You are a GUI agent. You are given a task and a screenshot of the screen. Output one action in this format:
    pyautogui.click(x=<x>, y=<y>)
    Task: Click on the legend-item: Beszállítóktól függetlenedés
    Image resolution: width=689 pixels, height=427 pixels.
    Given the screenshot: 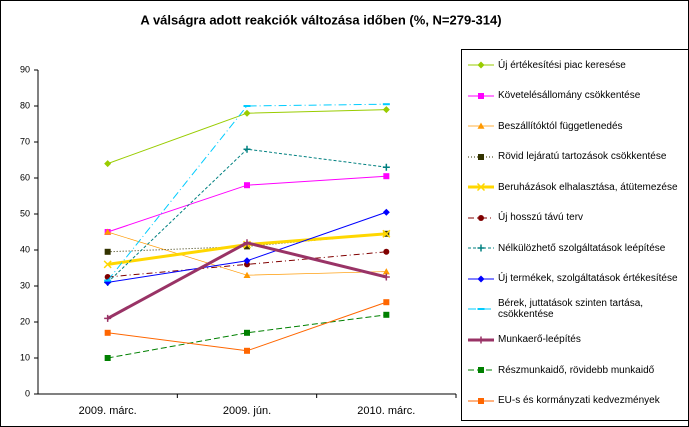 What is the action you would take?
    pyautogui.click(x=575, y=126)
    